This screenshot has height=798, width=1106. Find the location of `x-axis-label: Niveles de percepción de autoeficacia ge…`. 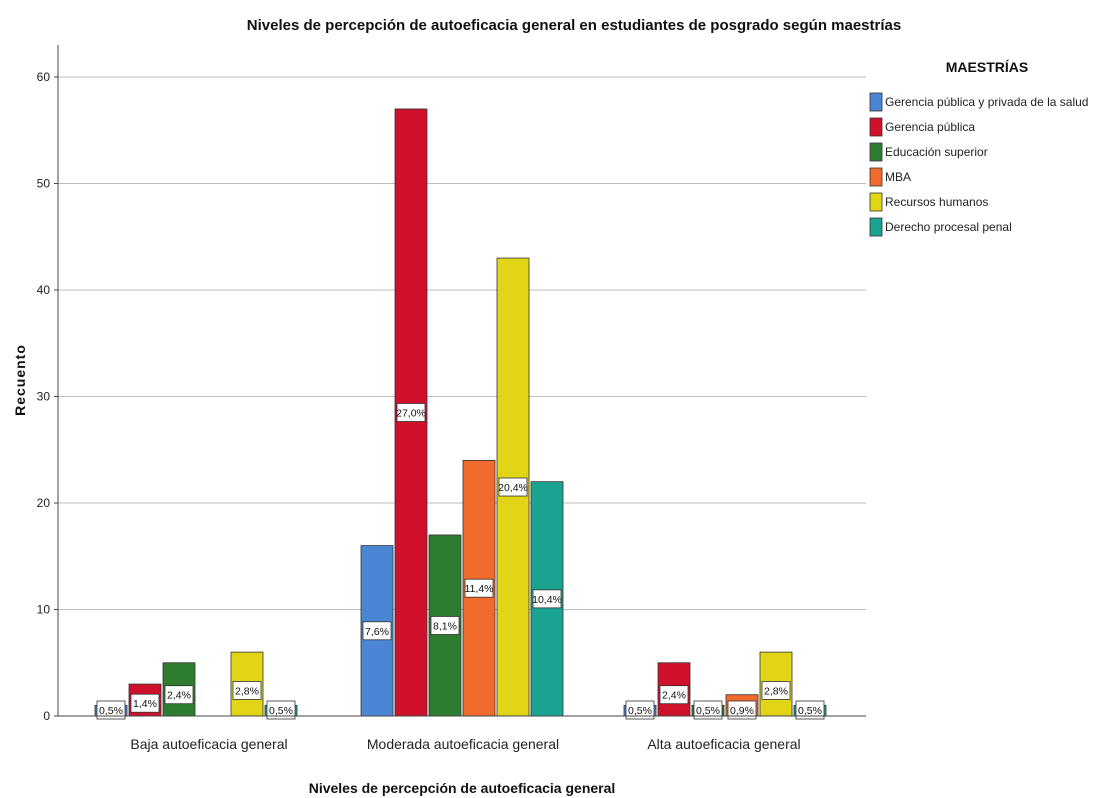

x-axis-label: Niveles de percepción de autoeficacia ge… is located at coordinates (462, 788).